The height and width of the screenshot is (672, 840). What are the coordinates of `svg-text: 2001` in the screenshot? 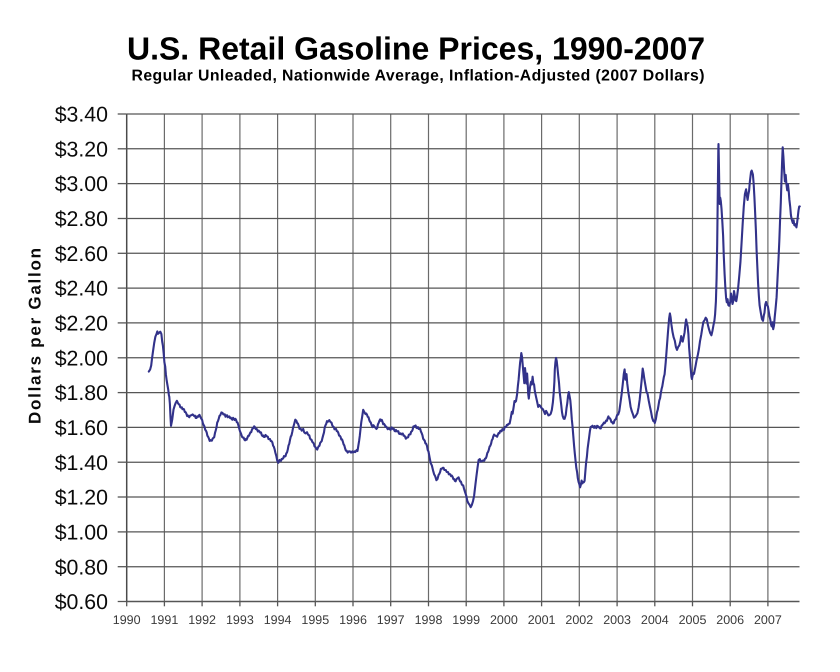 It's located at (542, 620).